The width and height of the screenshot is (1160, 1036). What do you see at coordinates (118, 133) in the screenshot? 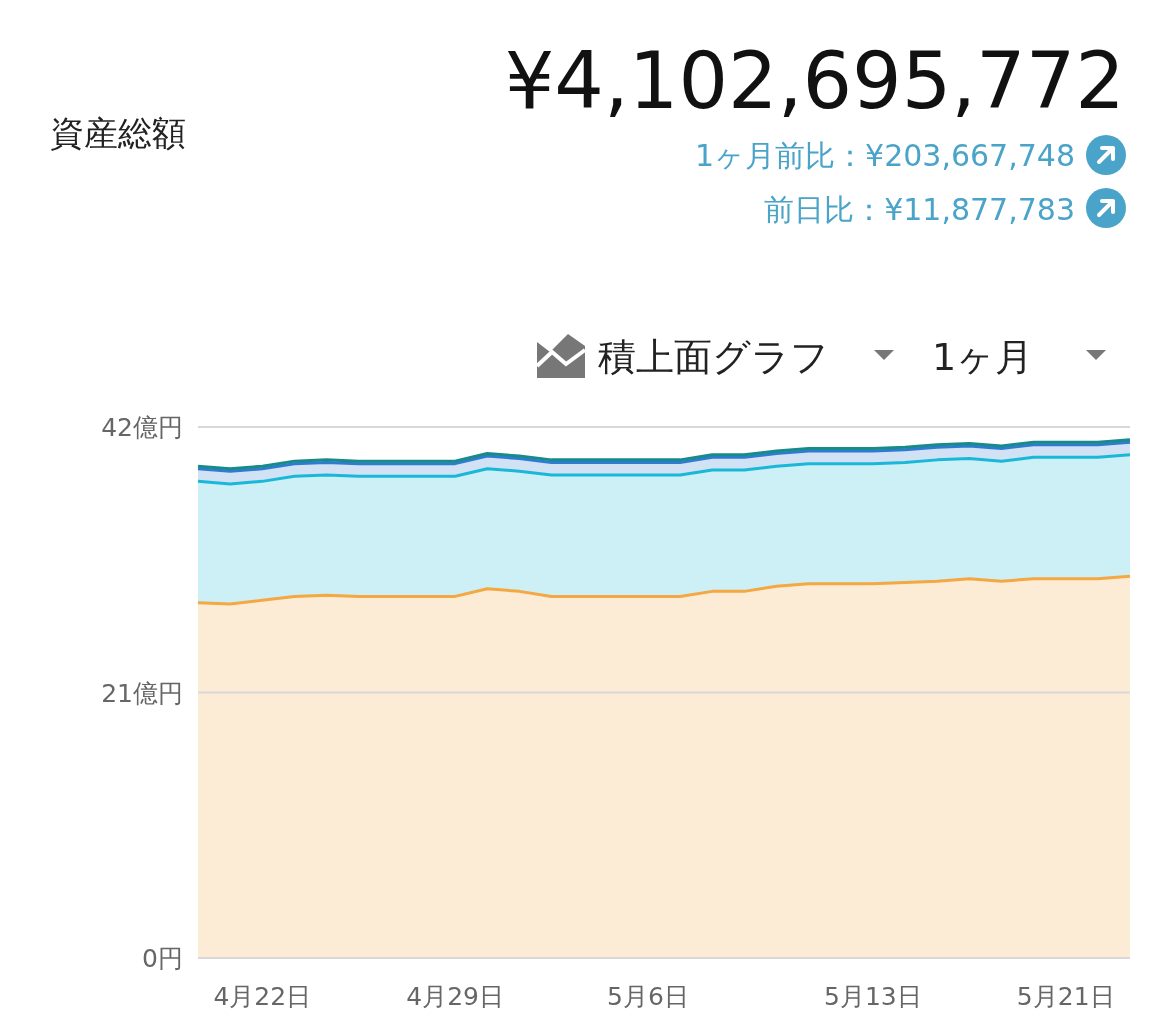
I see `chart-title: 資産総額` at bounding box center [118, 133].